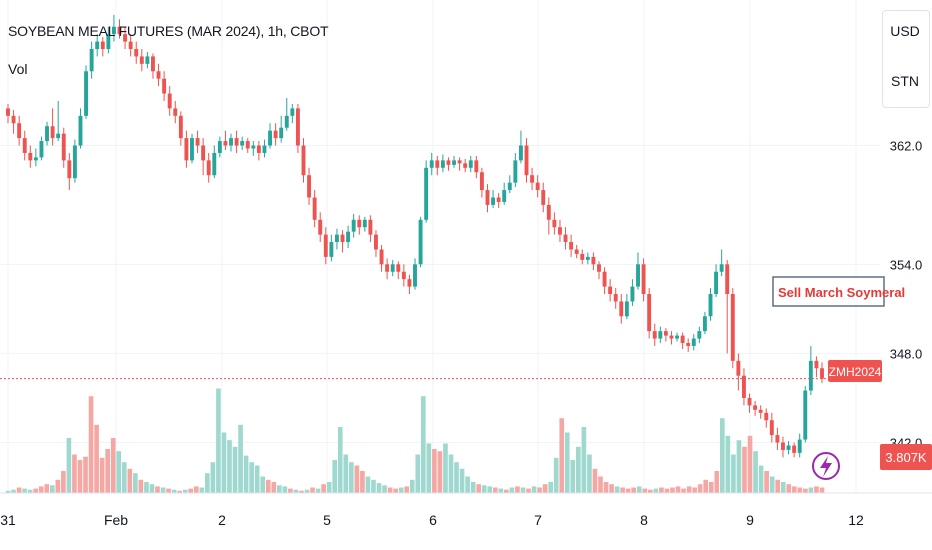 The height and width of the screenshot is (550, 932). Describe the element at coordinates (826, 466) in the screenshot. I see `lightning-alert-icon` at that location.